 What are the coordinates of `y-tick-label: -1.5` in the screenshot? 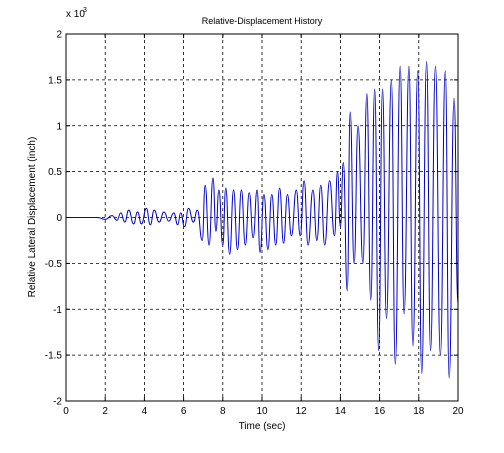 It's located at (54, 356).